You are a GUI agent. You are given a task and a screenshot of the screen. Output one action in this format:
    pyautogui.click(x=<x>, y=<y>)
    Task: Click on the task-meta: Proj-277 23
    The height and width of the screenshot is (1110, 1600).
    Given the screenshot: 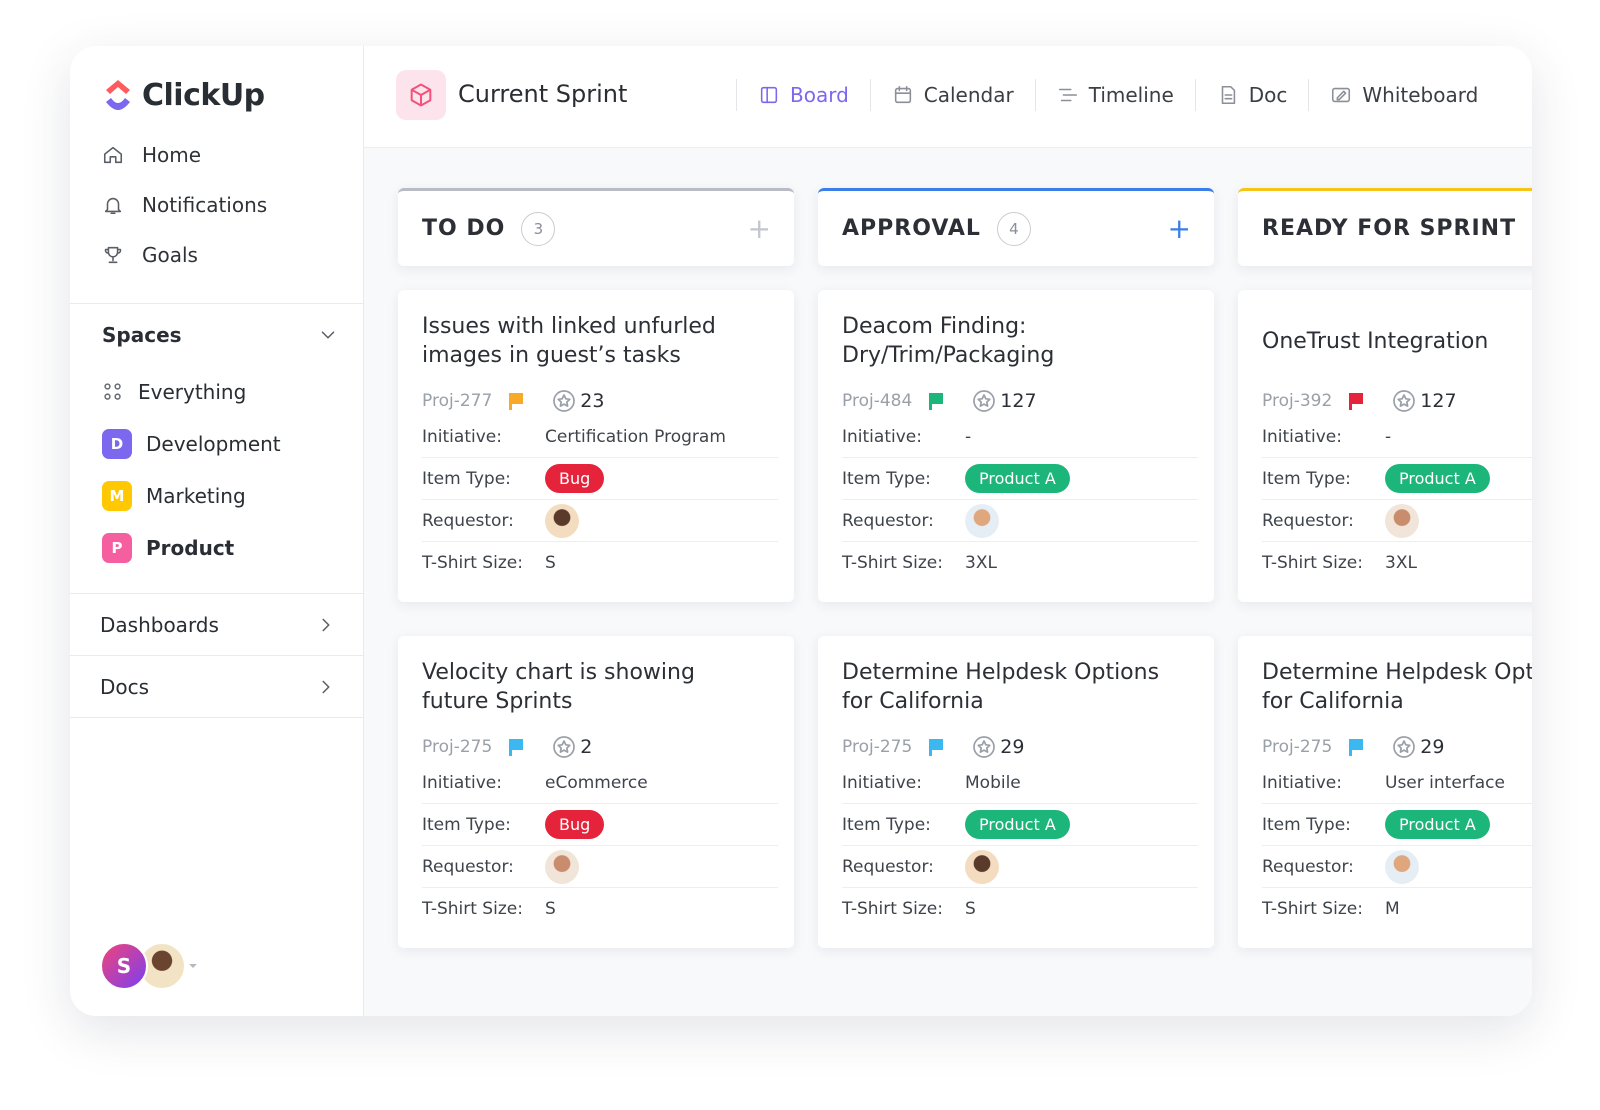 What is the action you would take?
    pyautogui.click(x=600, y=401)
    